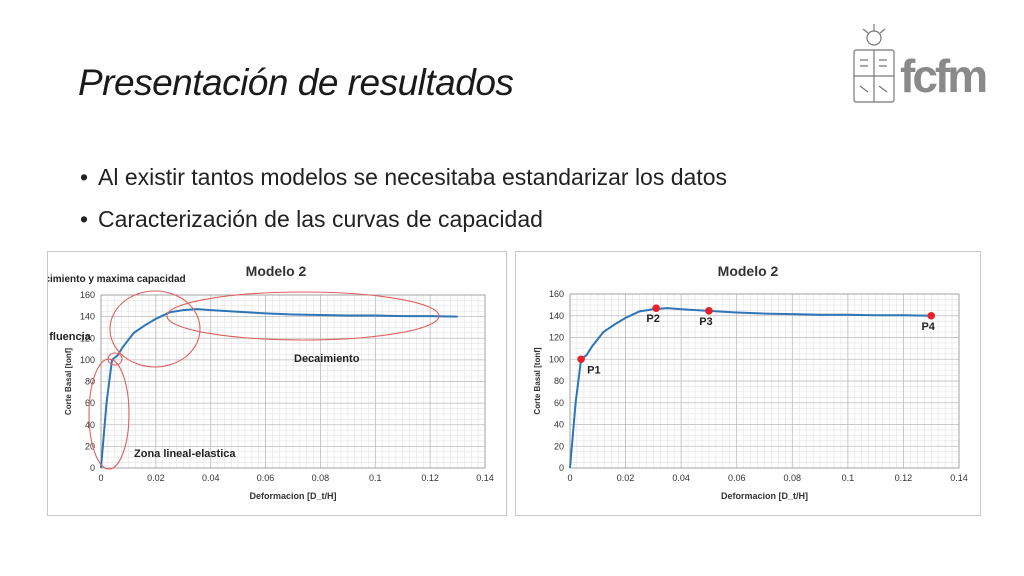 The width and height of the screenshot is (1024, 576). Describe the element at coordinates (652, 319) in the screenshot. I see `data-point-label: P2` at that location.